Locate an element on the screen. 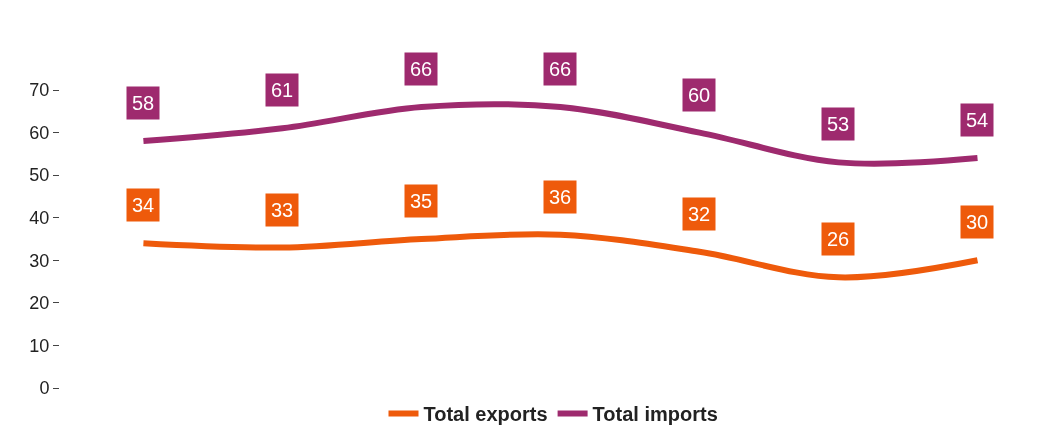 Image resolution: width=1057 pixels, height=448 pixels. data-label: 26 is located at coordinates (838, 239).